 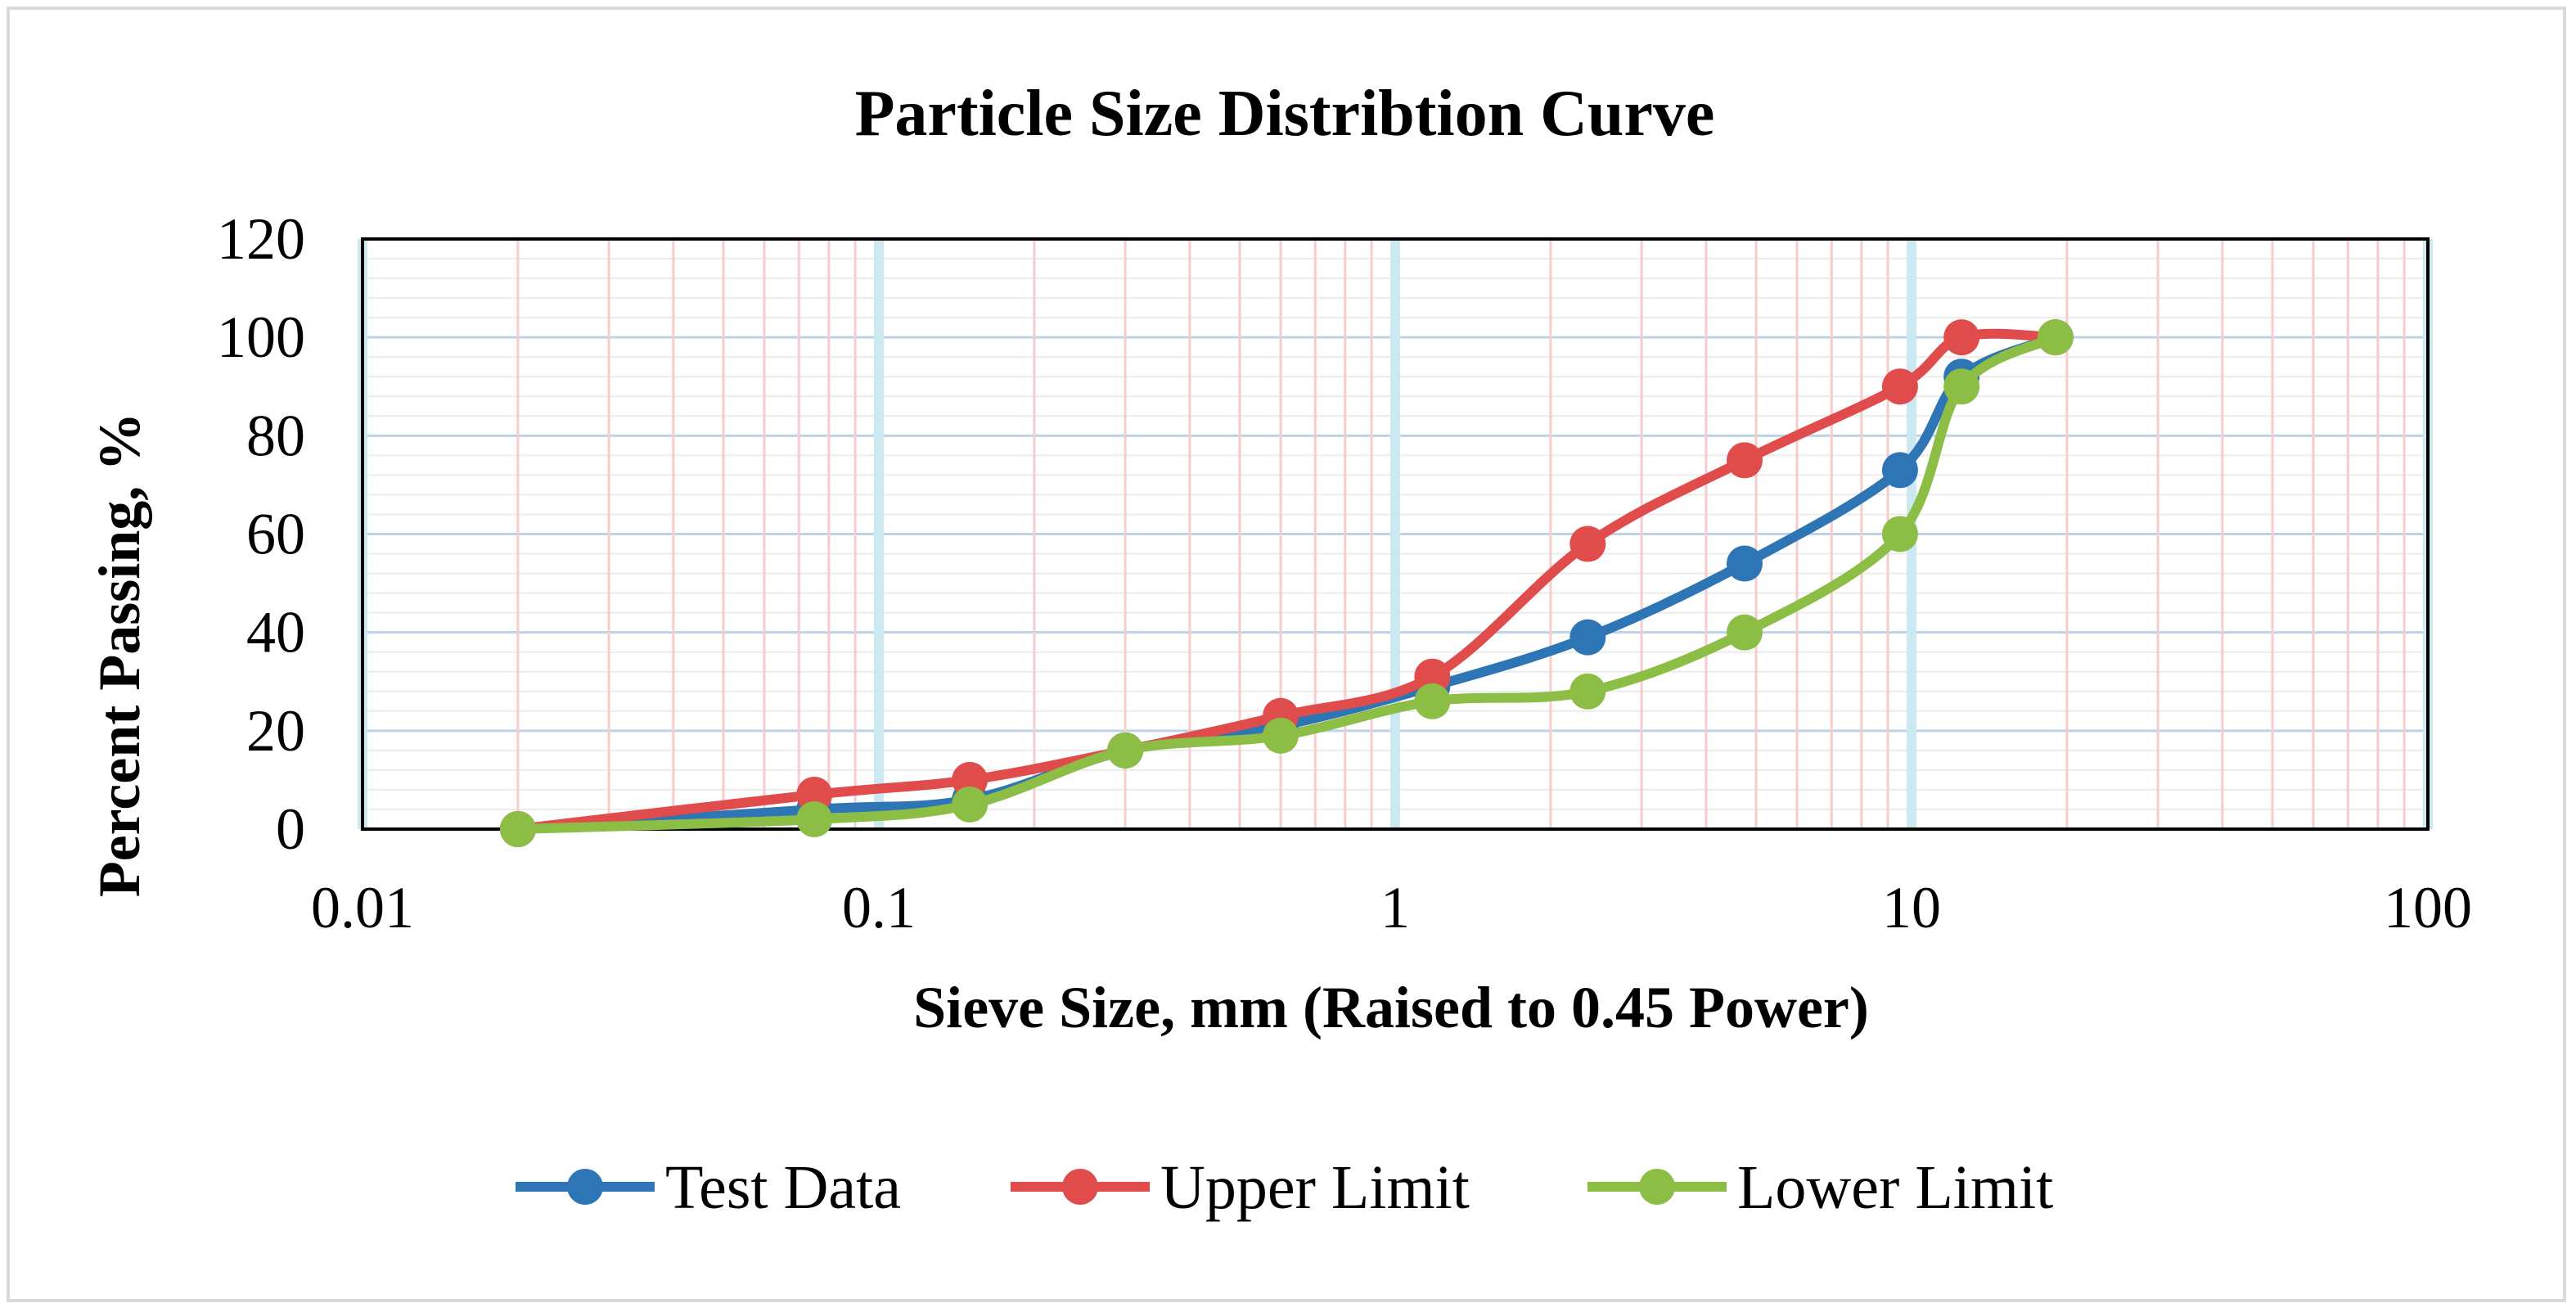 What do you see at coordinates (290, 829) in the screenshot?
I see `y-tick-label: 0` at bounding box center [290, 829].